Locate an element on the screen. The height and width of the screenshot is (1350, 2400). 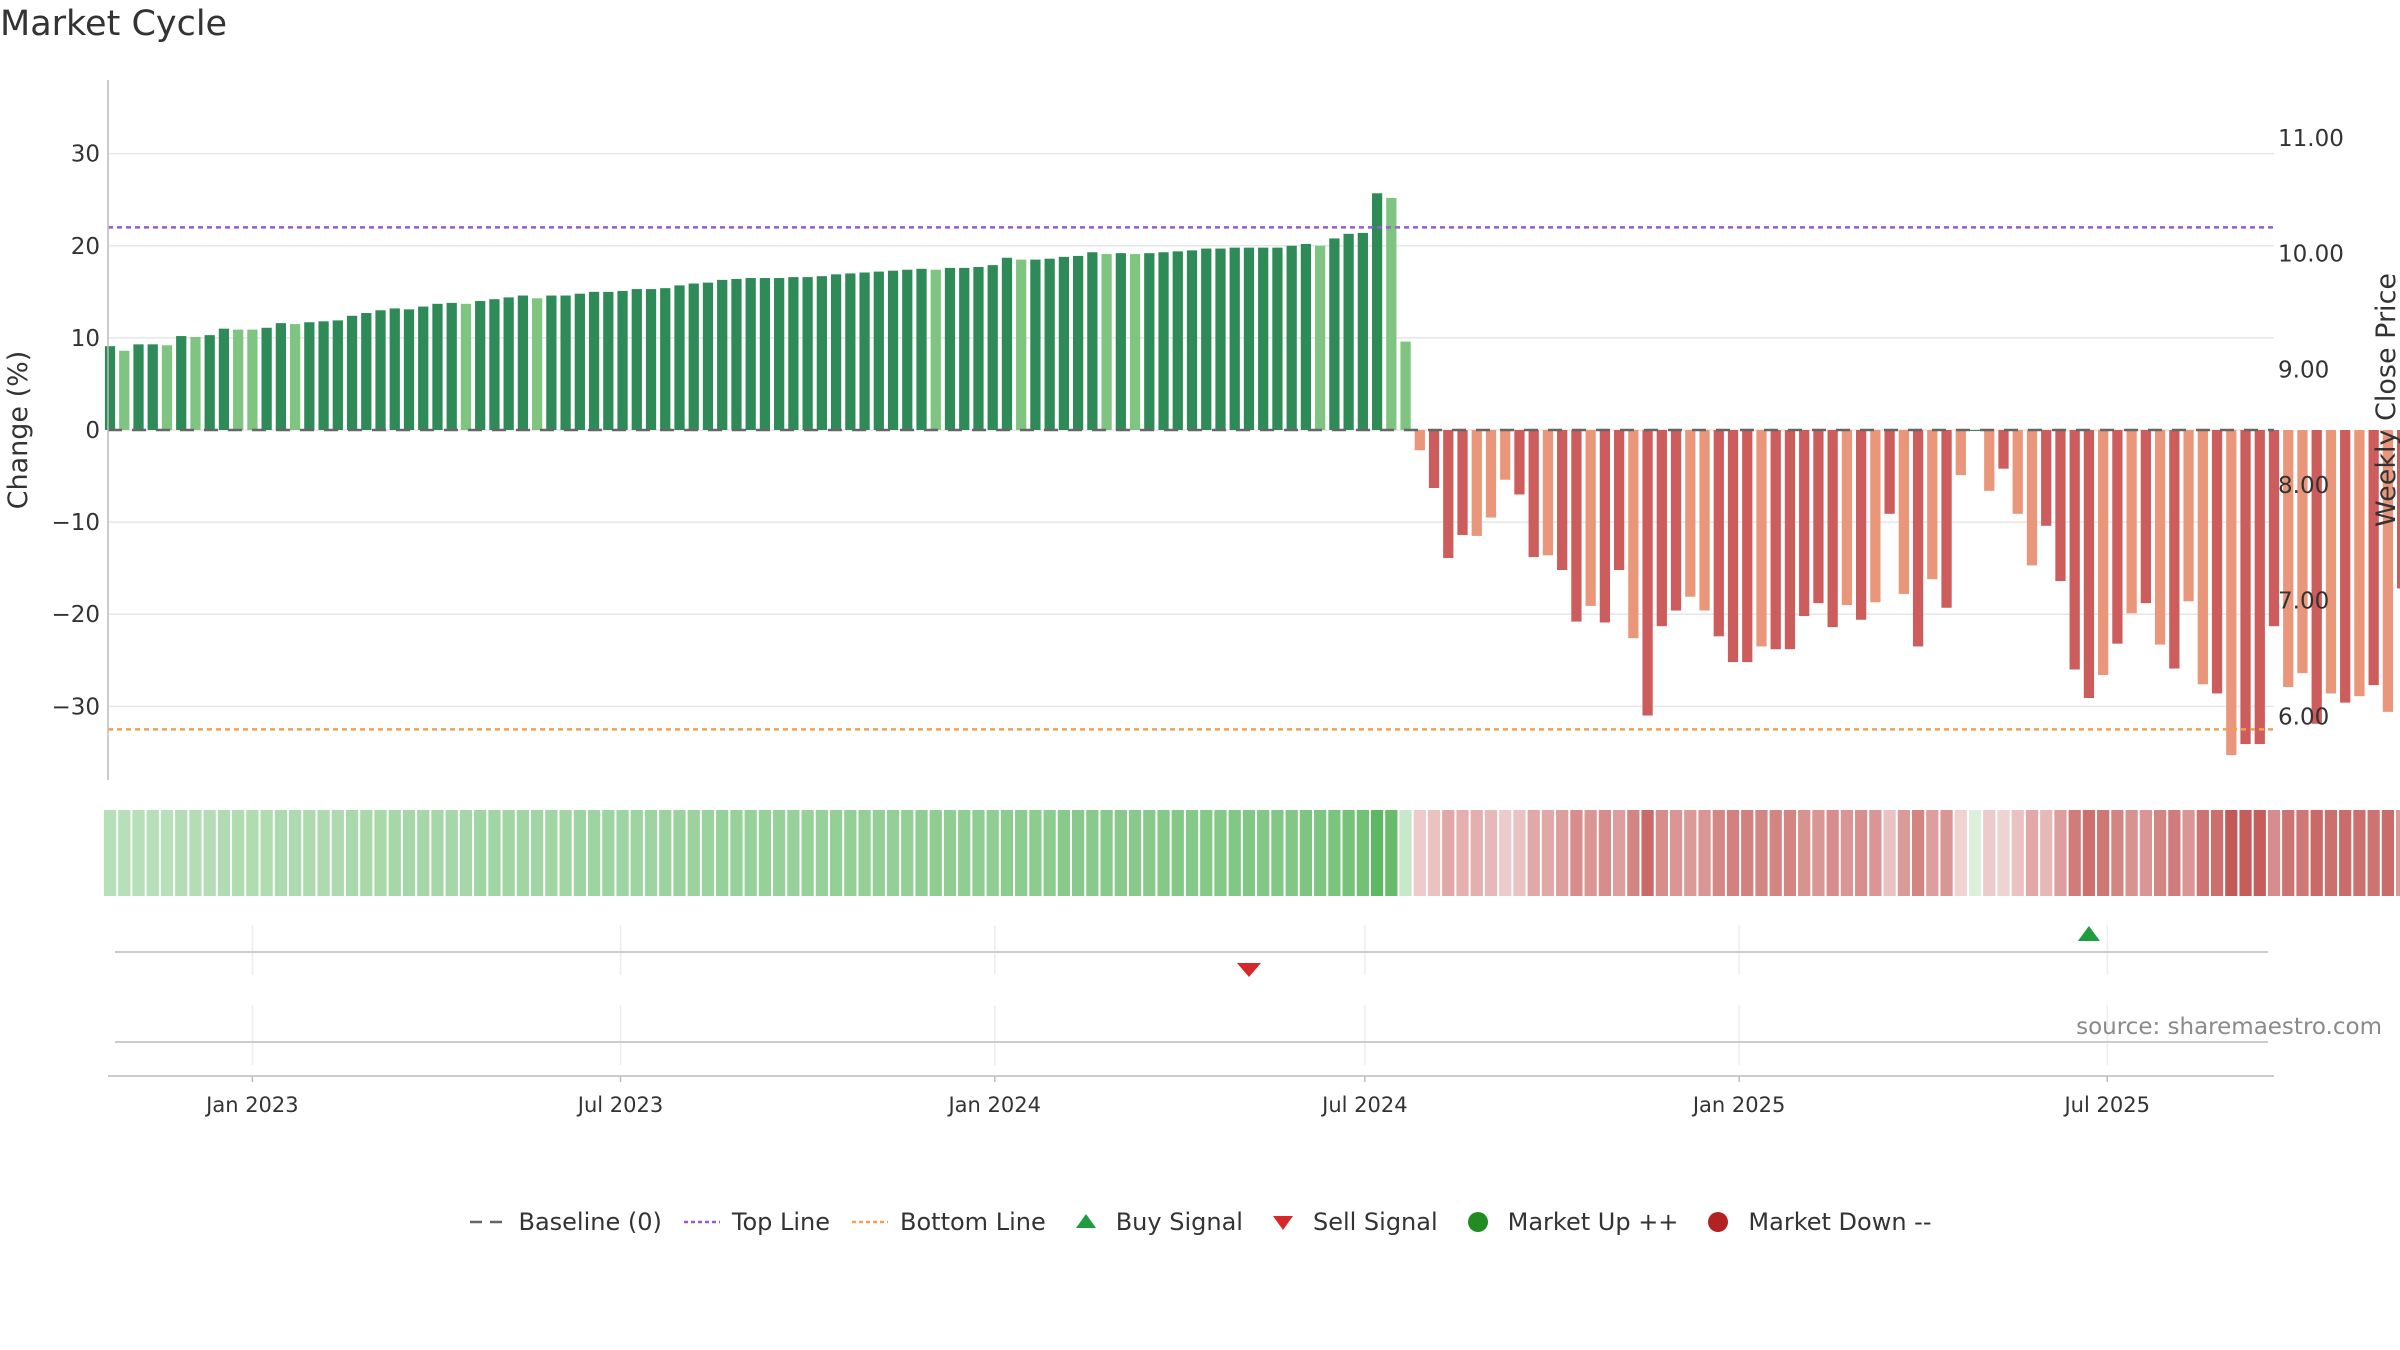
legend-item: Buy Signal is located at coordinates (1154, 1222).